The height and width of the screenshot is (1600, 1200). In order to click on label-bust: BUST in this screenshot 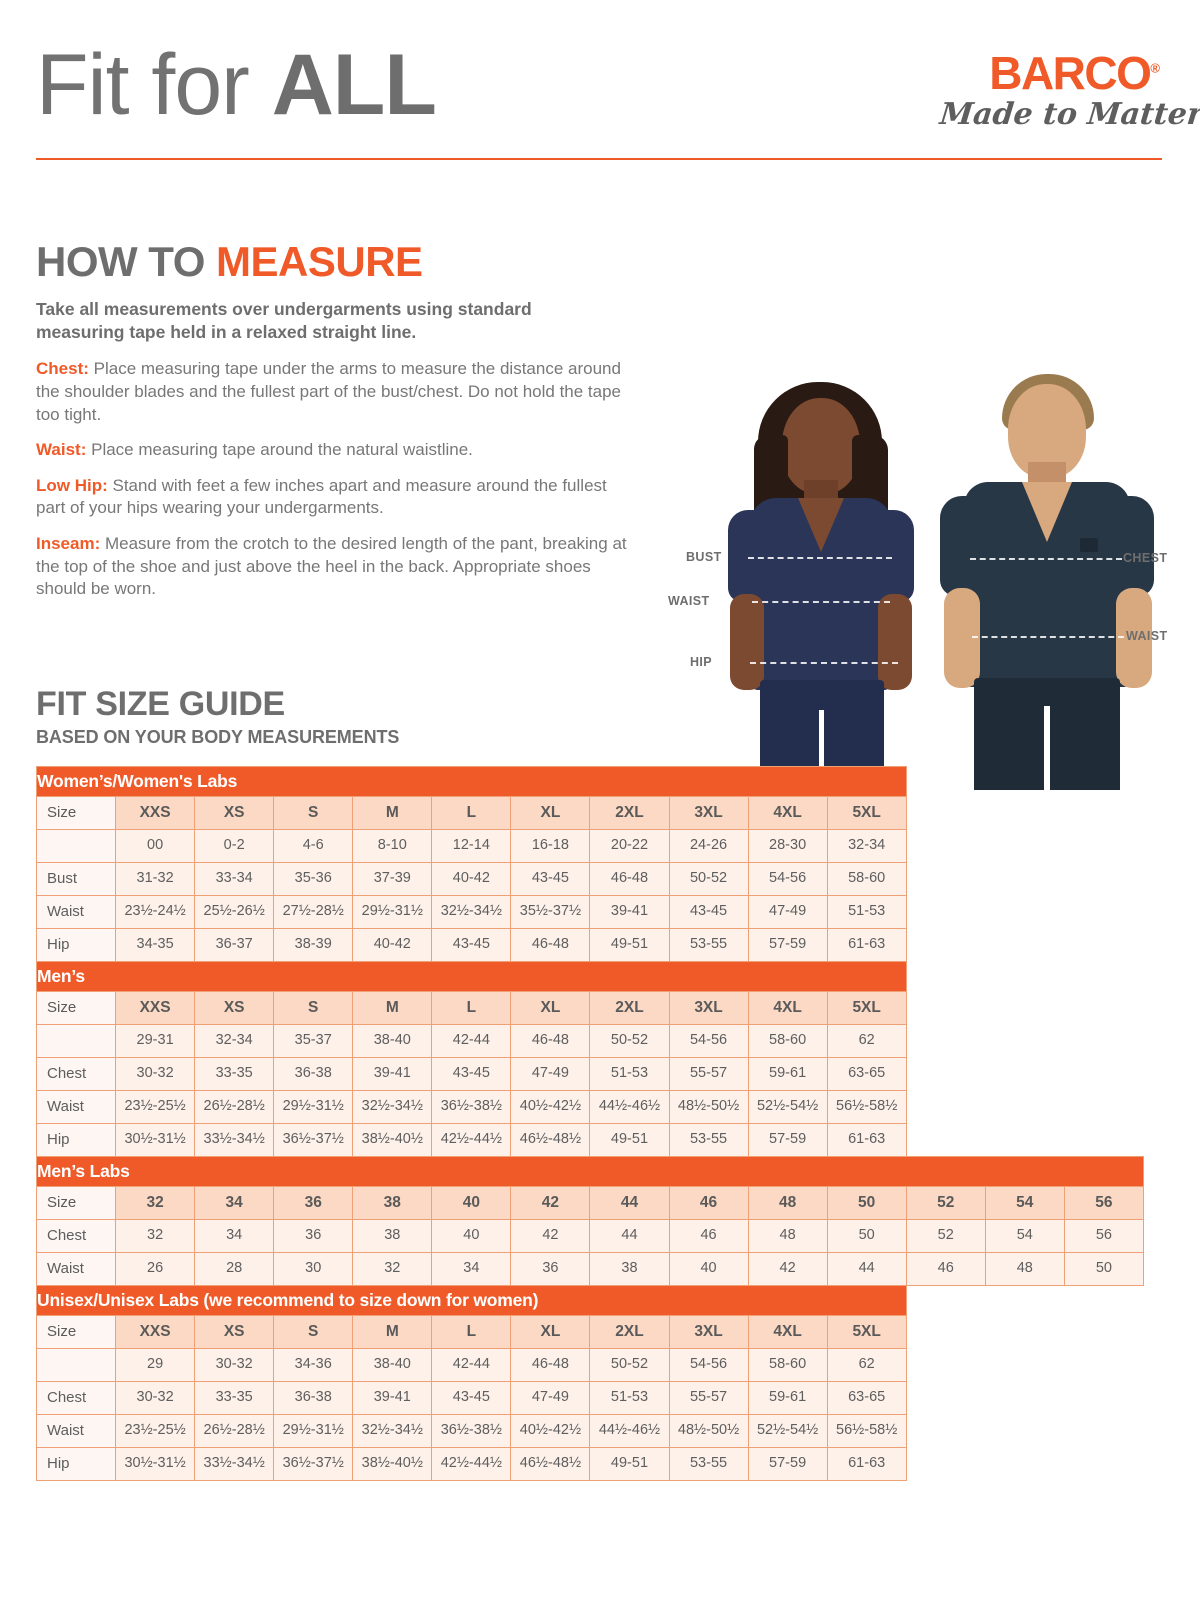, I will do `click(704, 557)`.